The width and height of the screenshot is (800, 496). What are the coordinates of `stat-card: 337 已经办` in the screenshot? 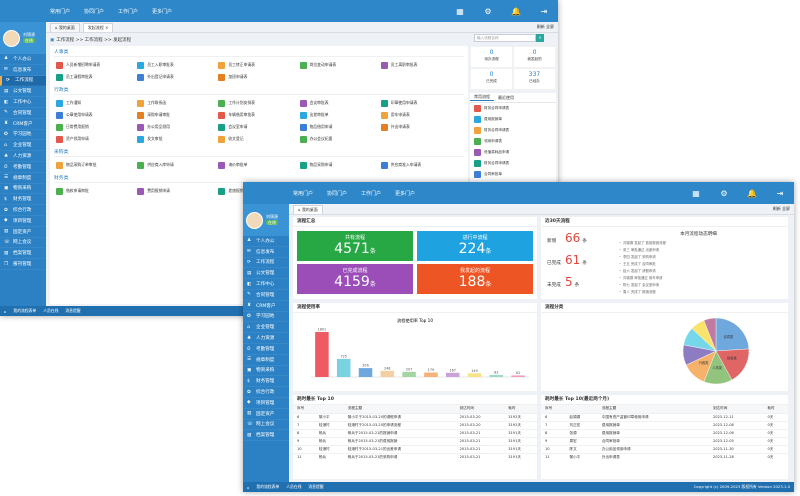 It's located at (534, 79).